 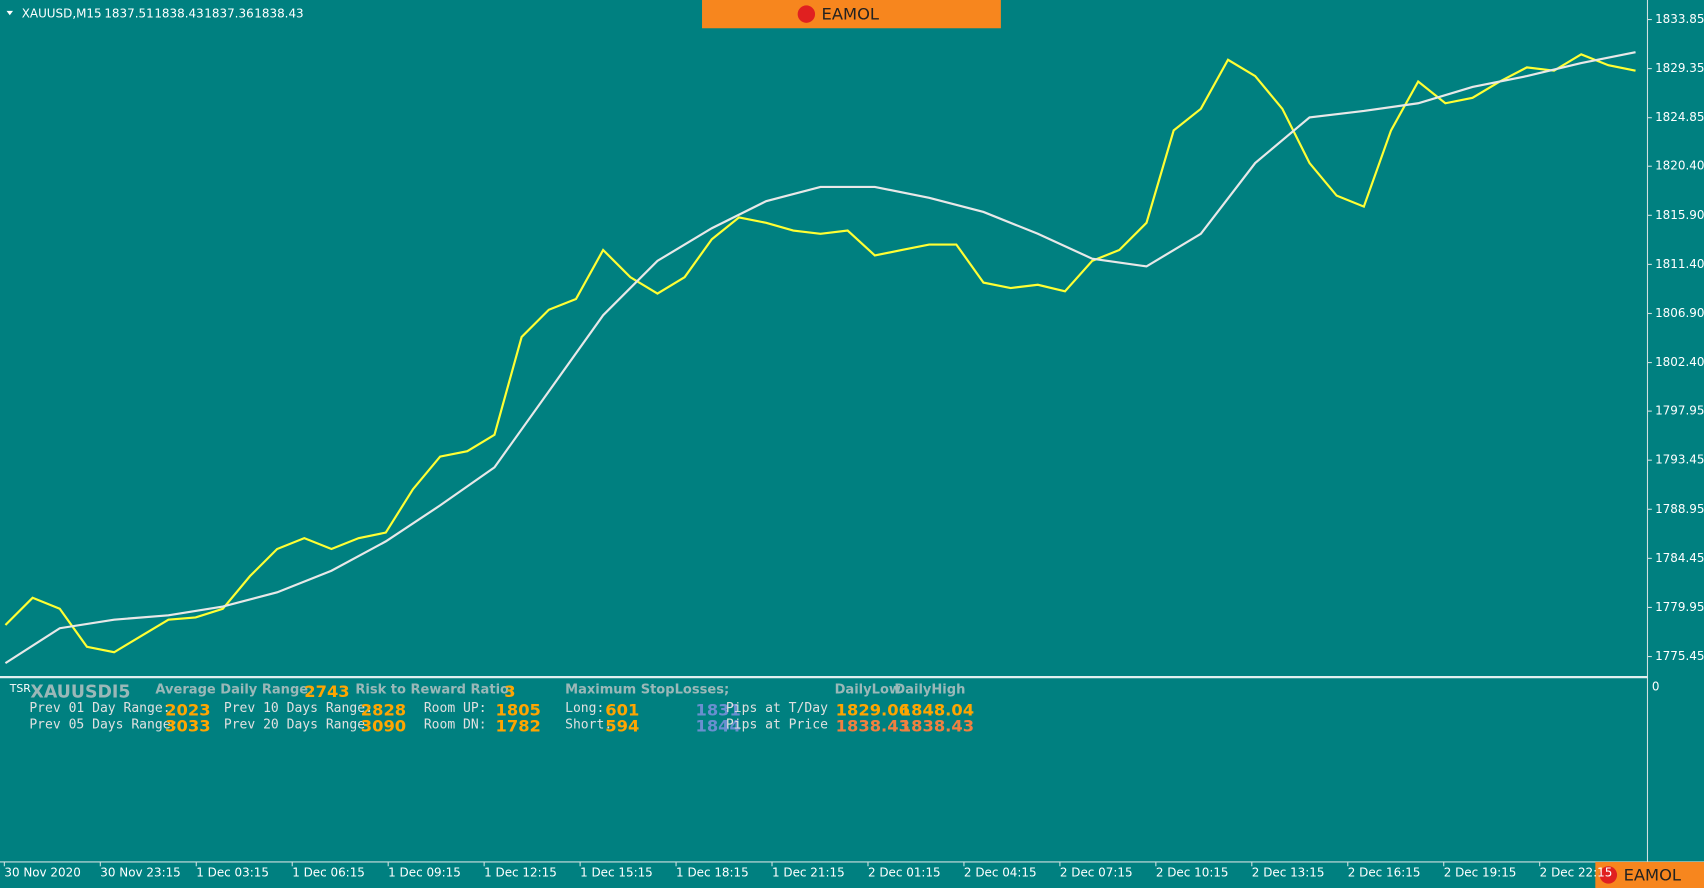 What do you see at coordinates (232, 872) in the screenshot?
I see `x-tick-label: 1 Dec 03:15` at bounding box center [232, 872].